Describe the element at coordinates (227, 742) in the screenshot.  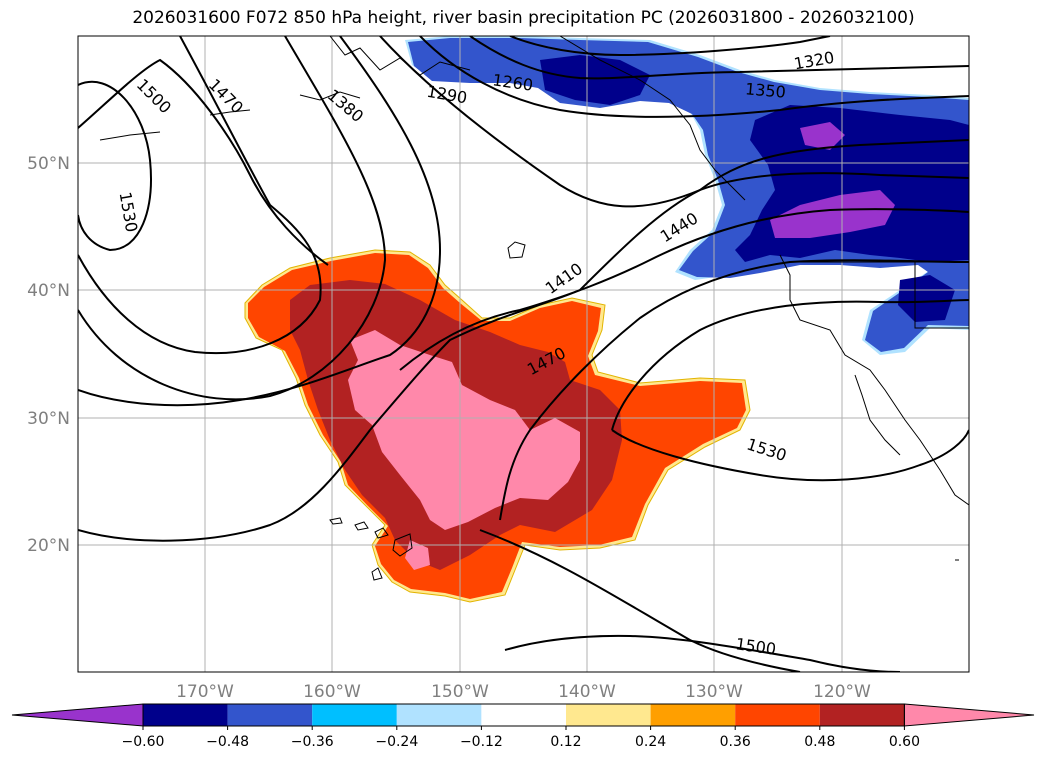
I see `colorbar-tick-label: −0.48` at that location.